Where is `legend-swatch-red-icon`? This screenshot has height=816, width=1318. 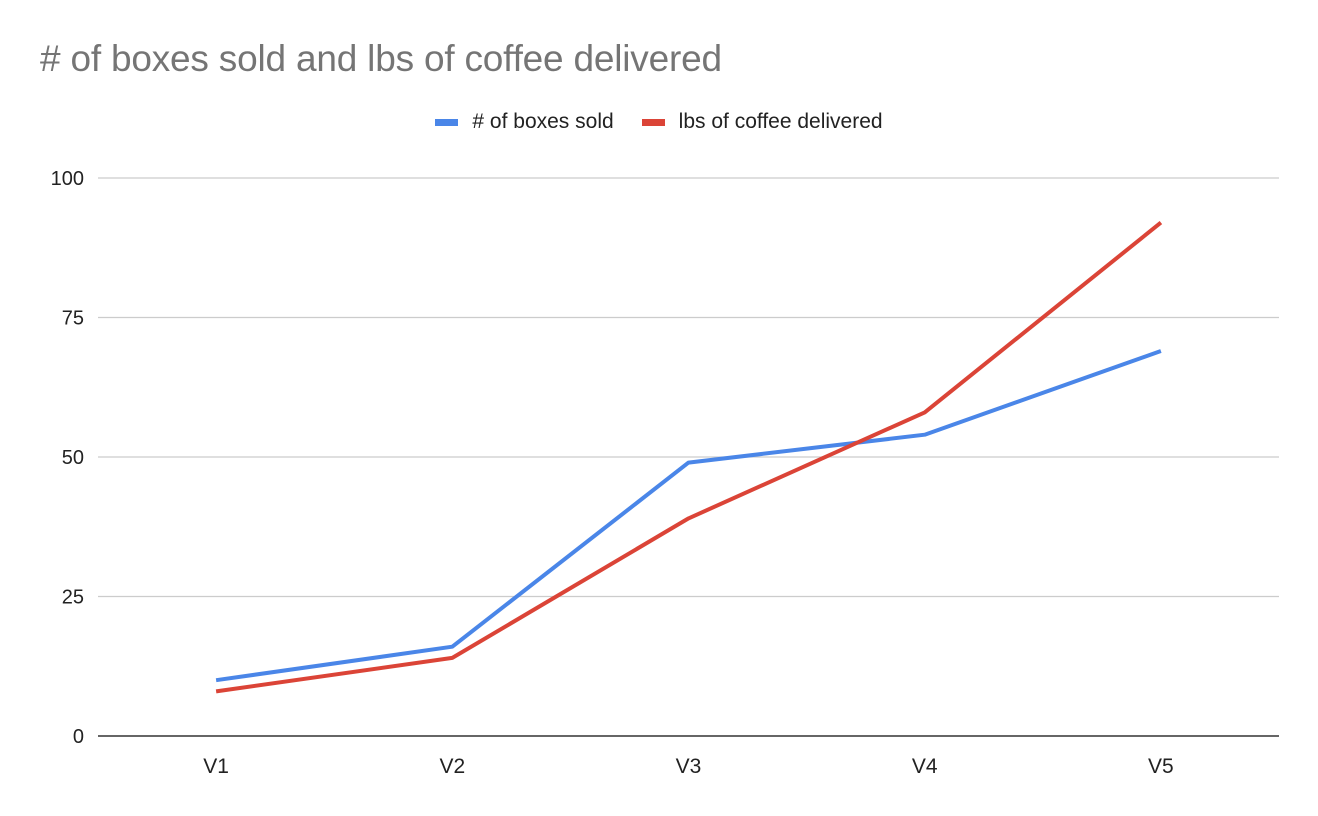 legend-swatch-red-icon is located at coordinates (653, 122).